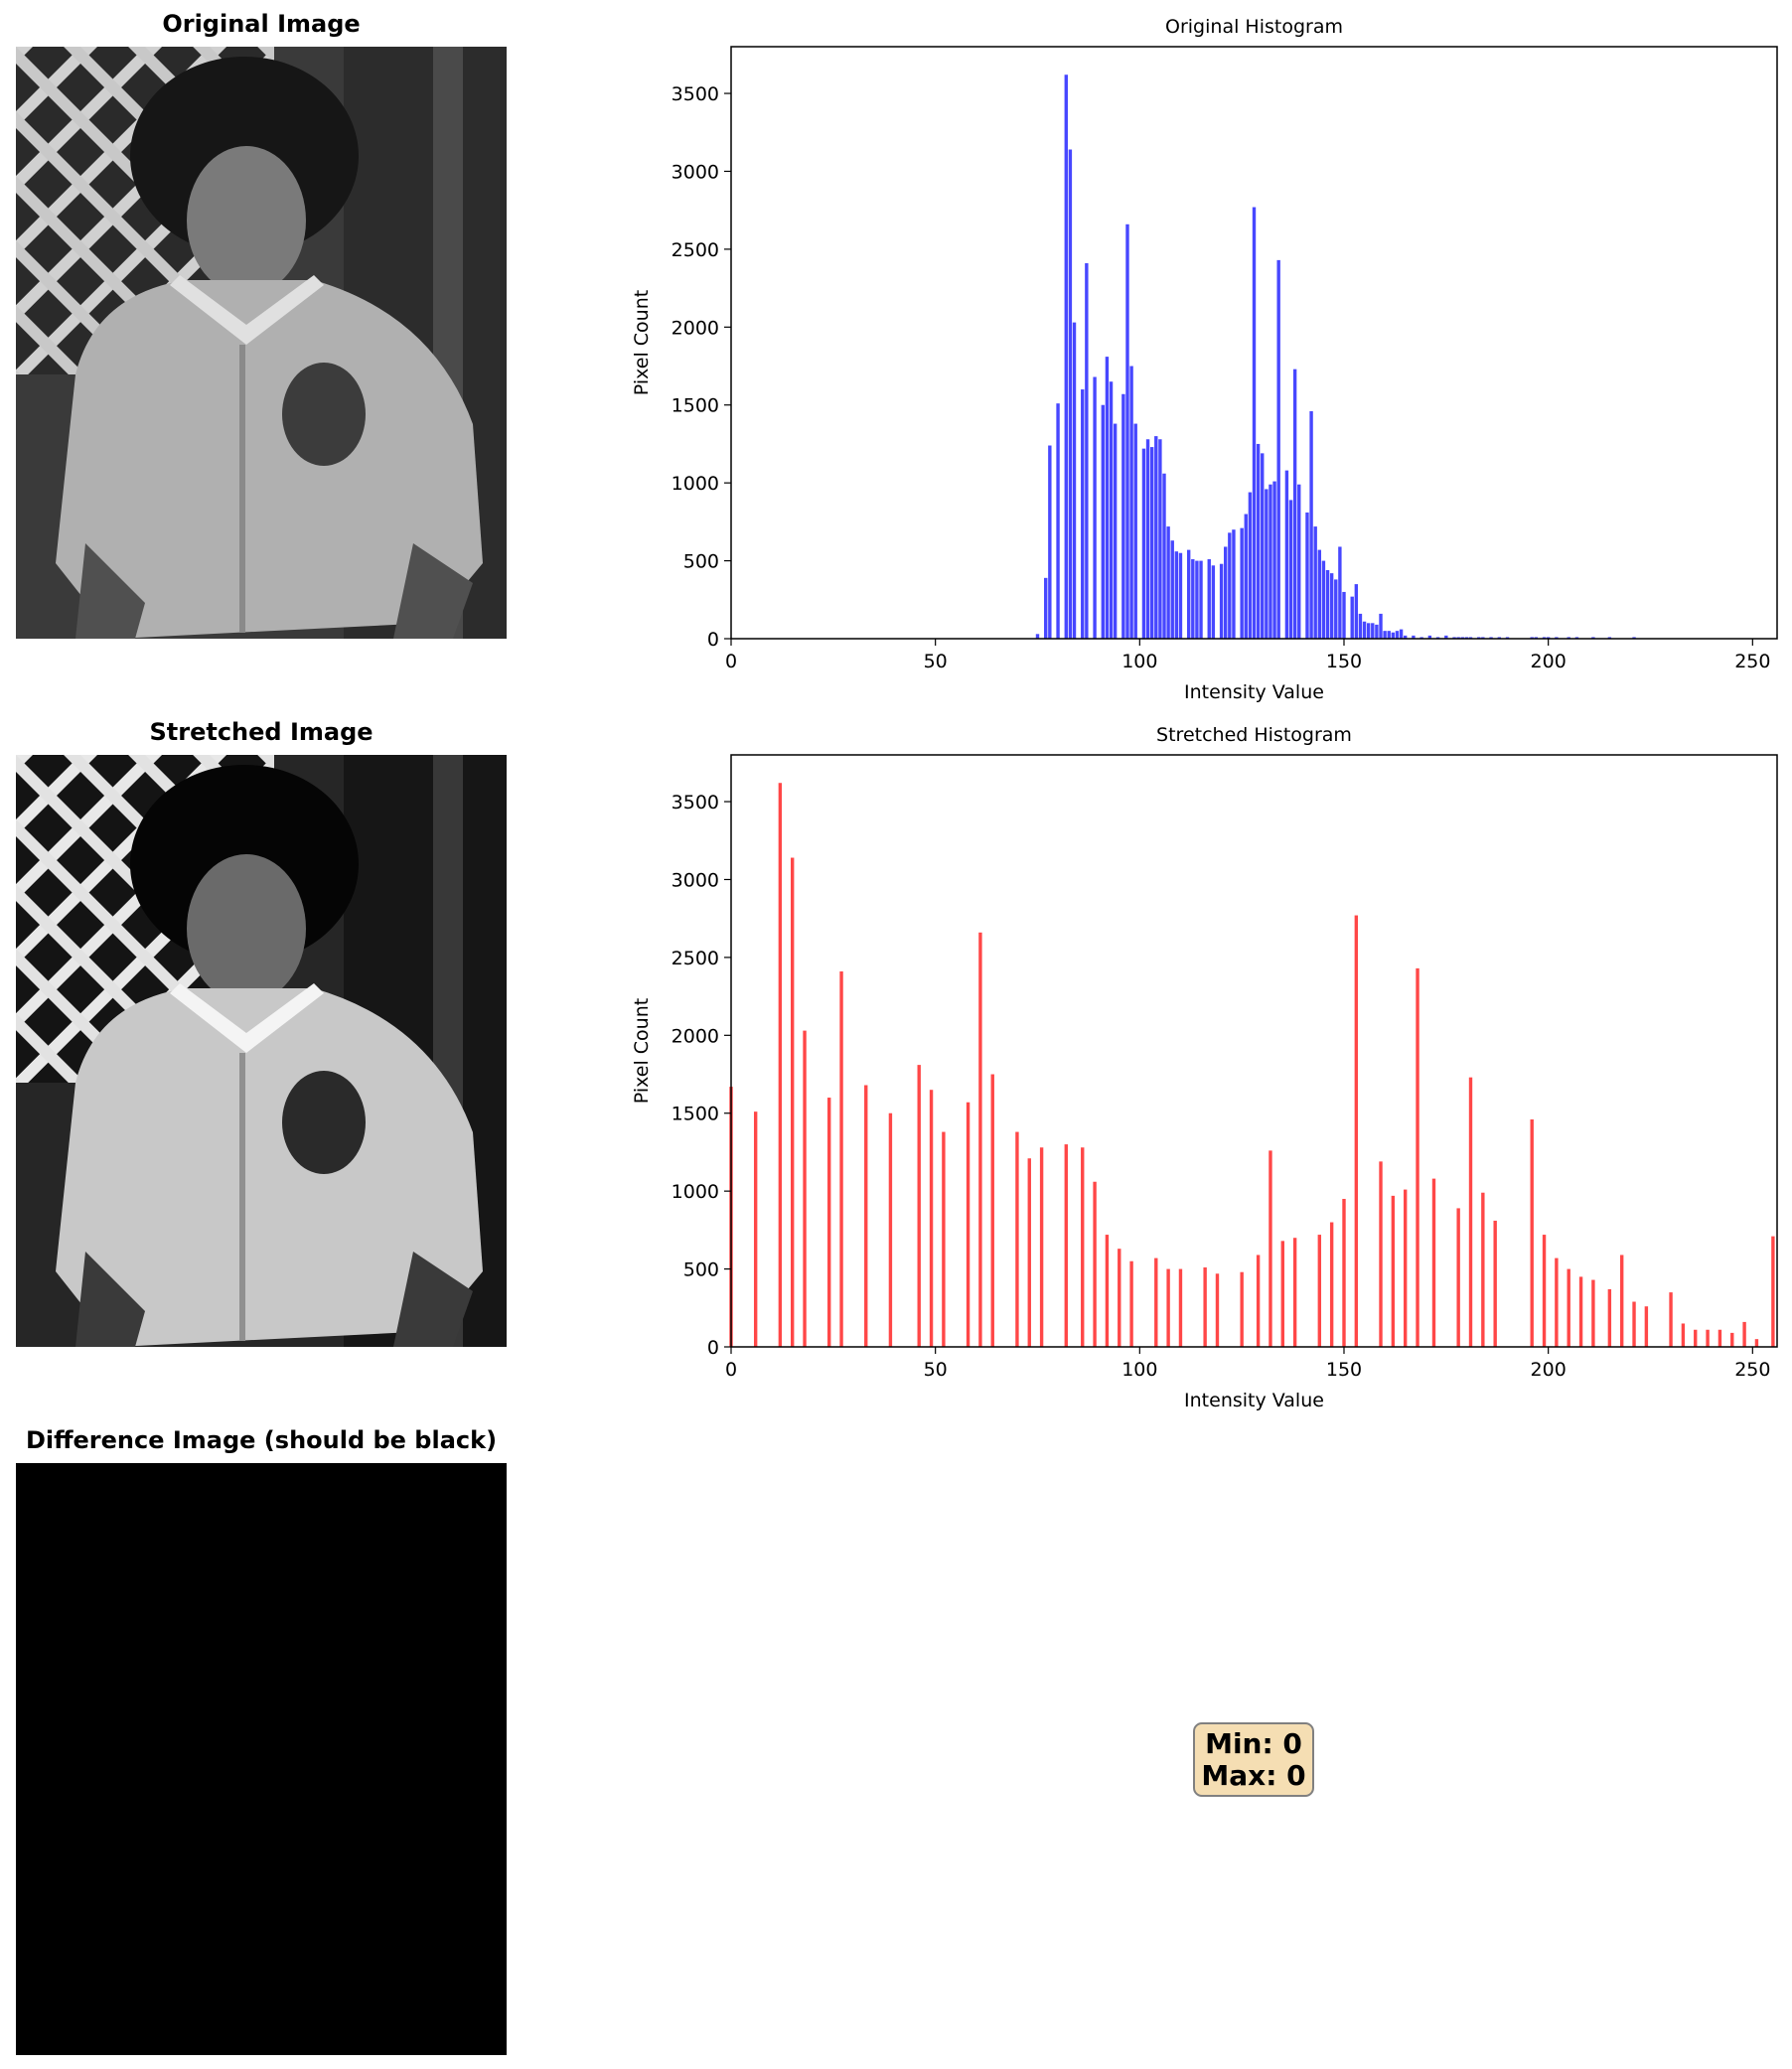 This screenshot has width=1792, height=2069. I want to click on y-tick-label: 2500, so click(695, 958).